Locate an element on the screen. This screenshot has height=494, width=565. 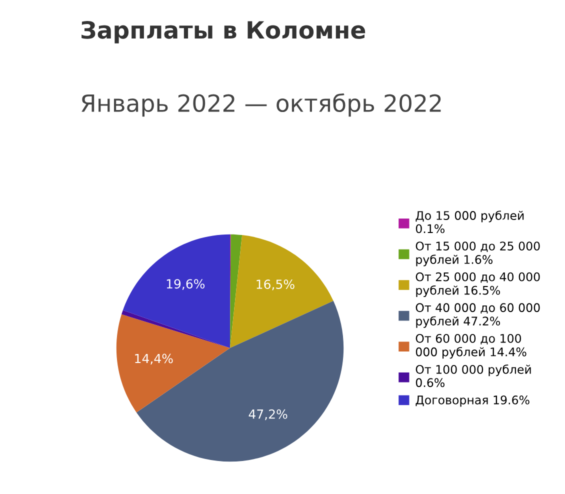
legend-label: От 25 000 до 40 000 рублей 16.5% is located at coordinates (478, 285).